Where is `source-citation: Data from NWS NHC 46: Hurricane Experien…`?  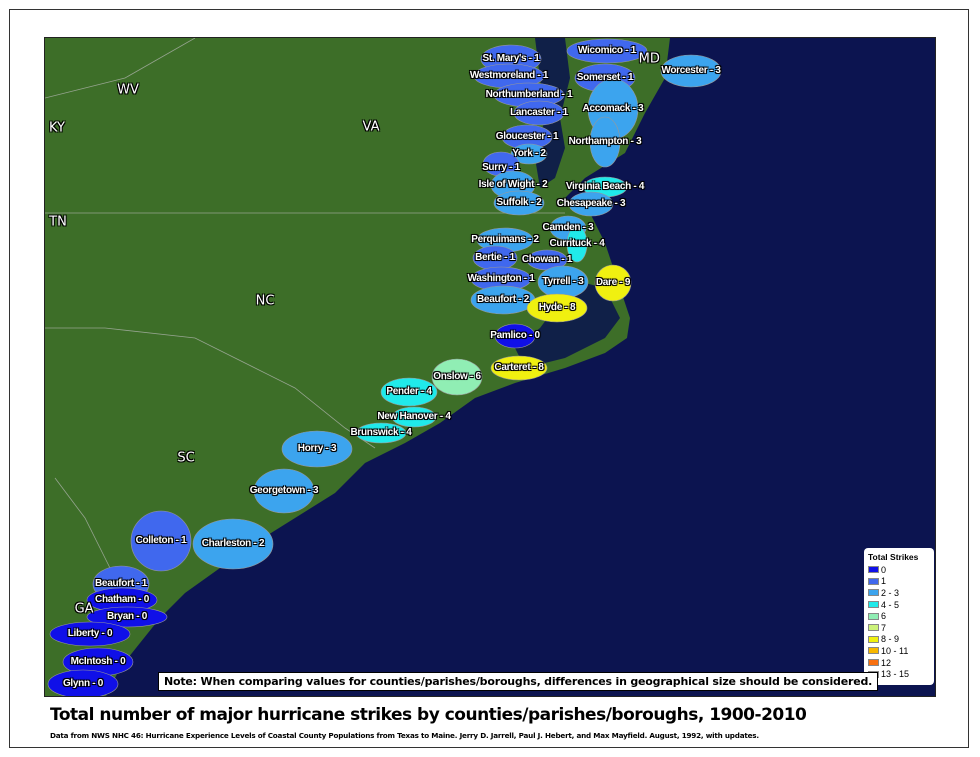 source-citation: Data from NWS NHC 46: Hurricane Experien… is located at coordinates (404, 735).